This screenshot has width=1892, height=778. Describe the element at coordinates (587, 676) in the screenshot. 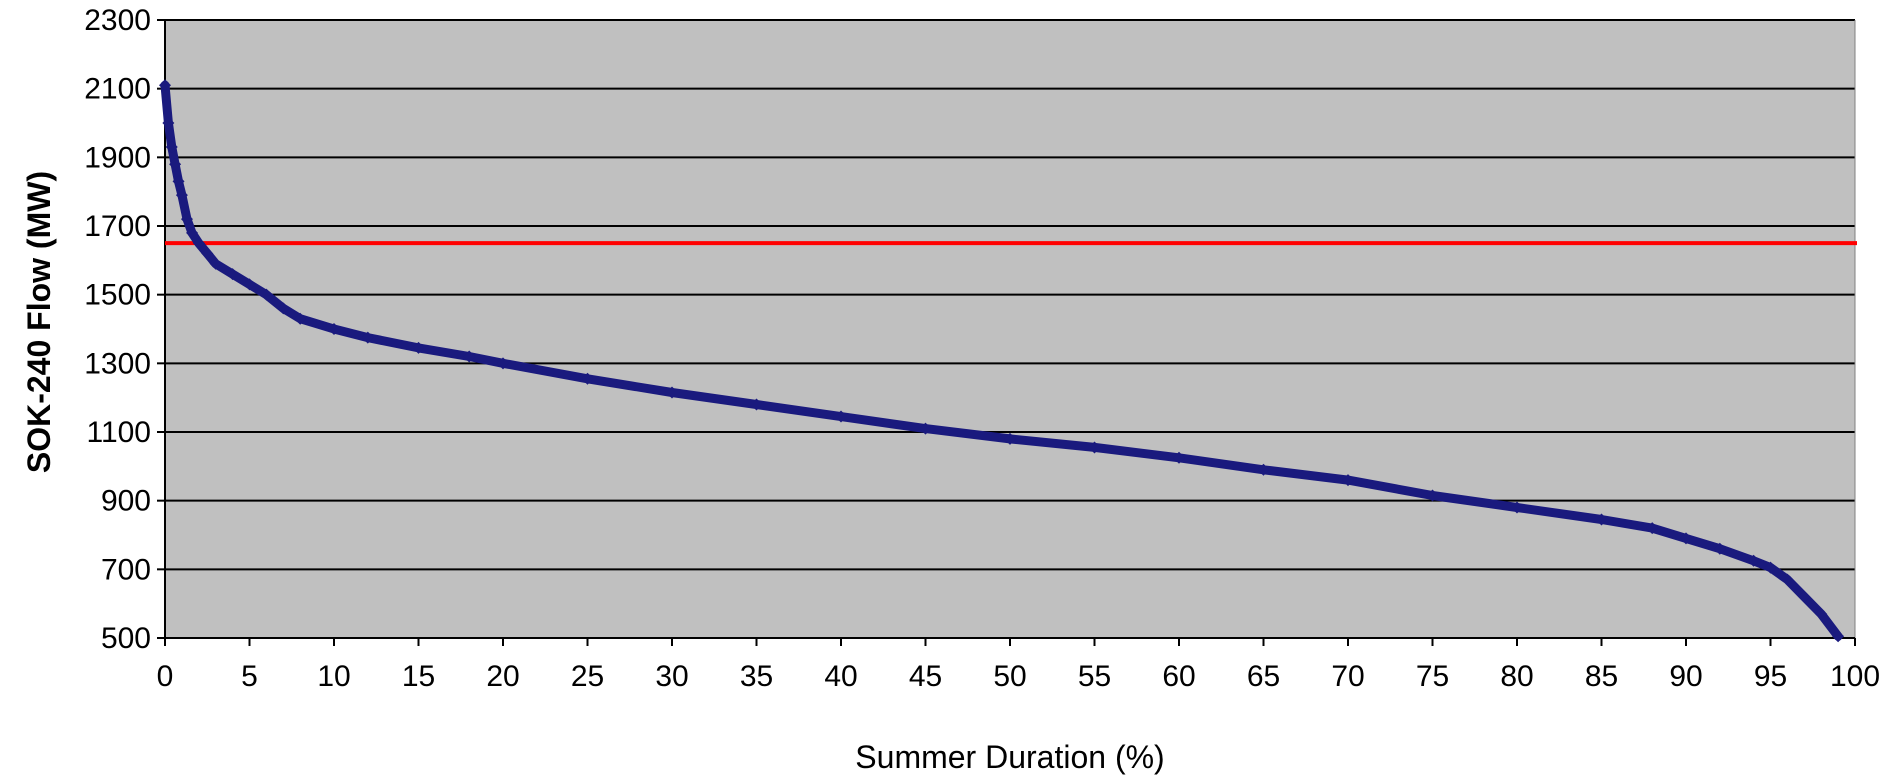

I see `x-tick-label: 25` at that location.